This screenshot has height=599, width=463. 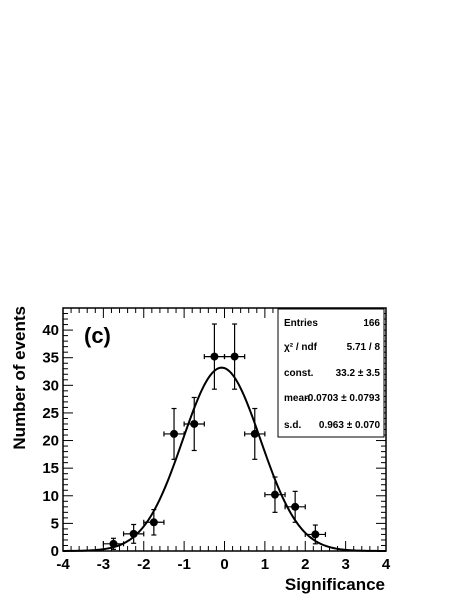 I want to click on y-tick-label: 0, so click(x=55, y=551).